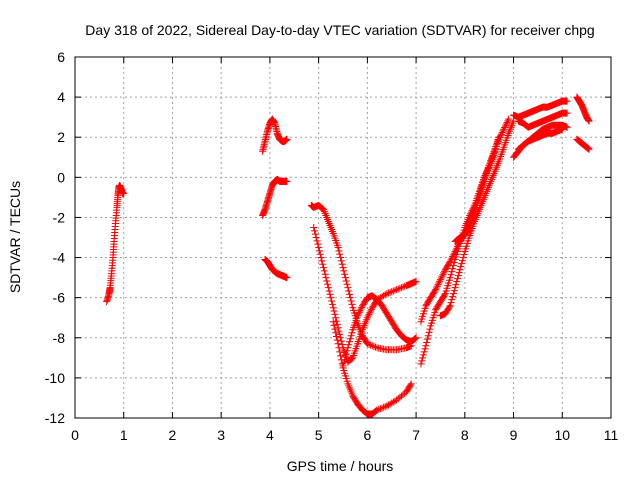  Describe the element at coordinates (59, 258) in the screenshot. I see `y-tick-label: -4` at that location.